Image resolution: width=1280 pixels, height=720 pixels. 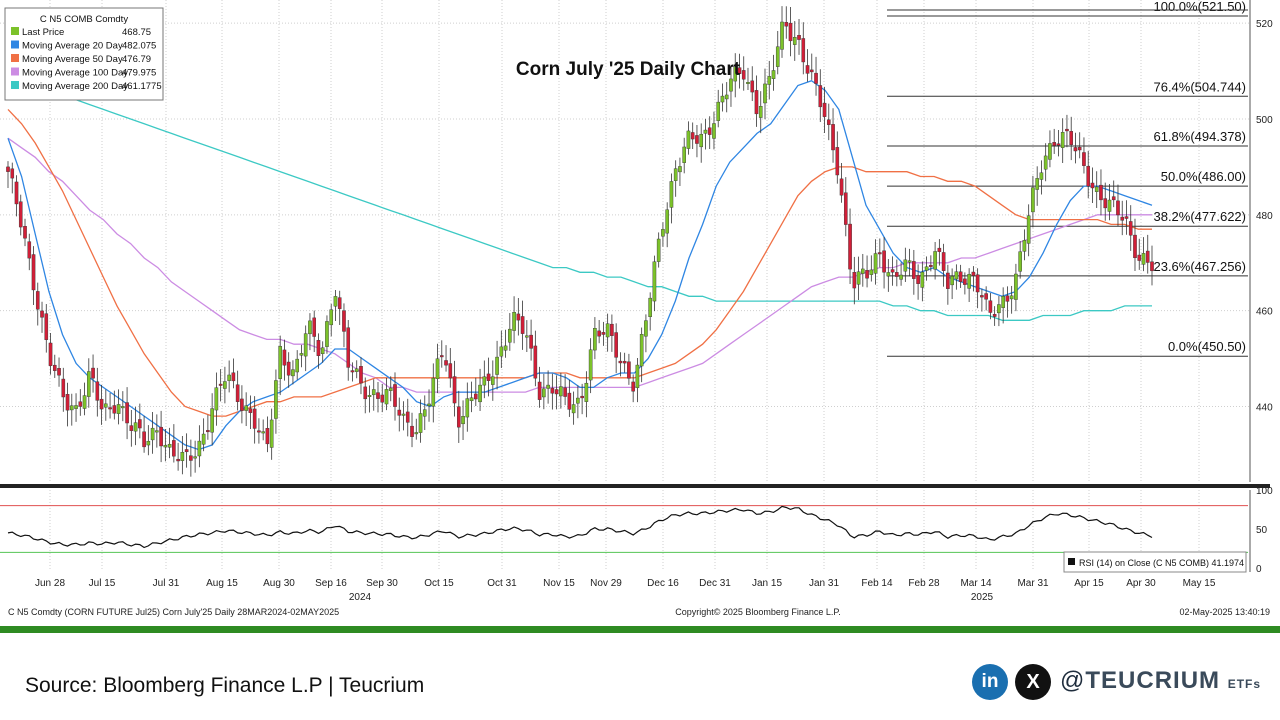 What do you see at coordinates (102, 583) in the screenshot?
I see `time-tick-label: Jul 15` at bounding box center [102, 583].